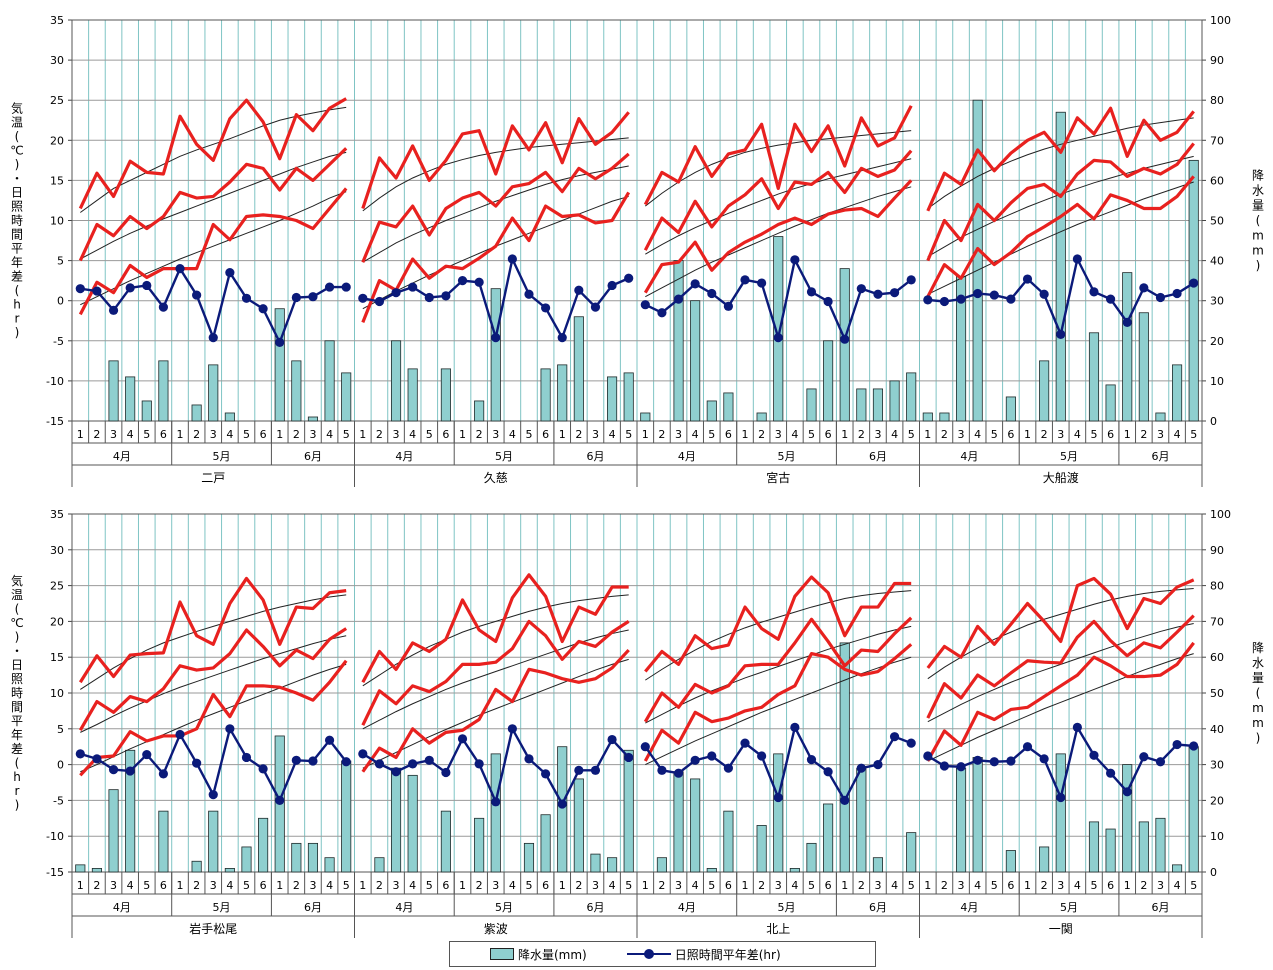 Image resolution: width=1273 pixels, height=970 pixels. What do you see at coordinates (17, 221) in the screenshot?
I see `left-axis-title-char: 時` at bounding box center [17, 221].